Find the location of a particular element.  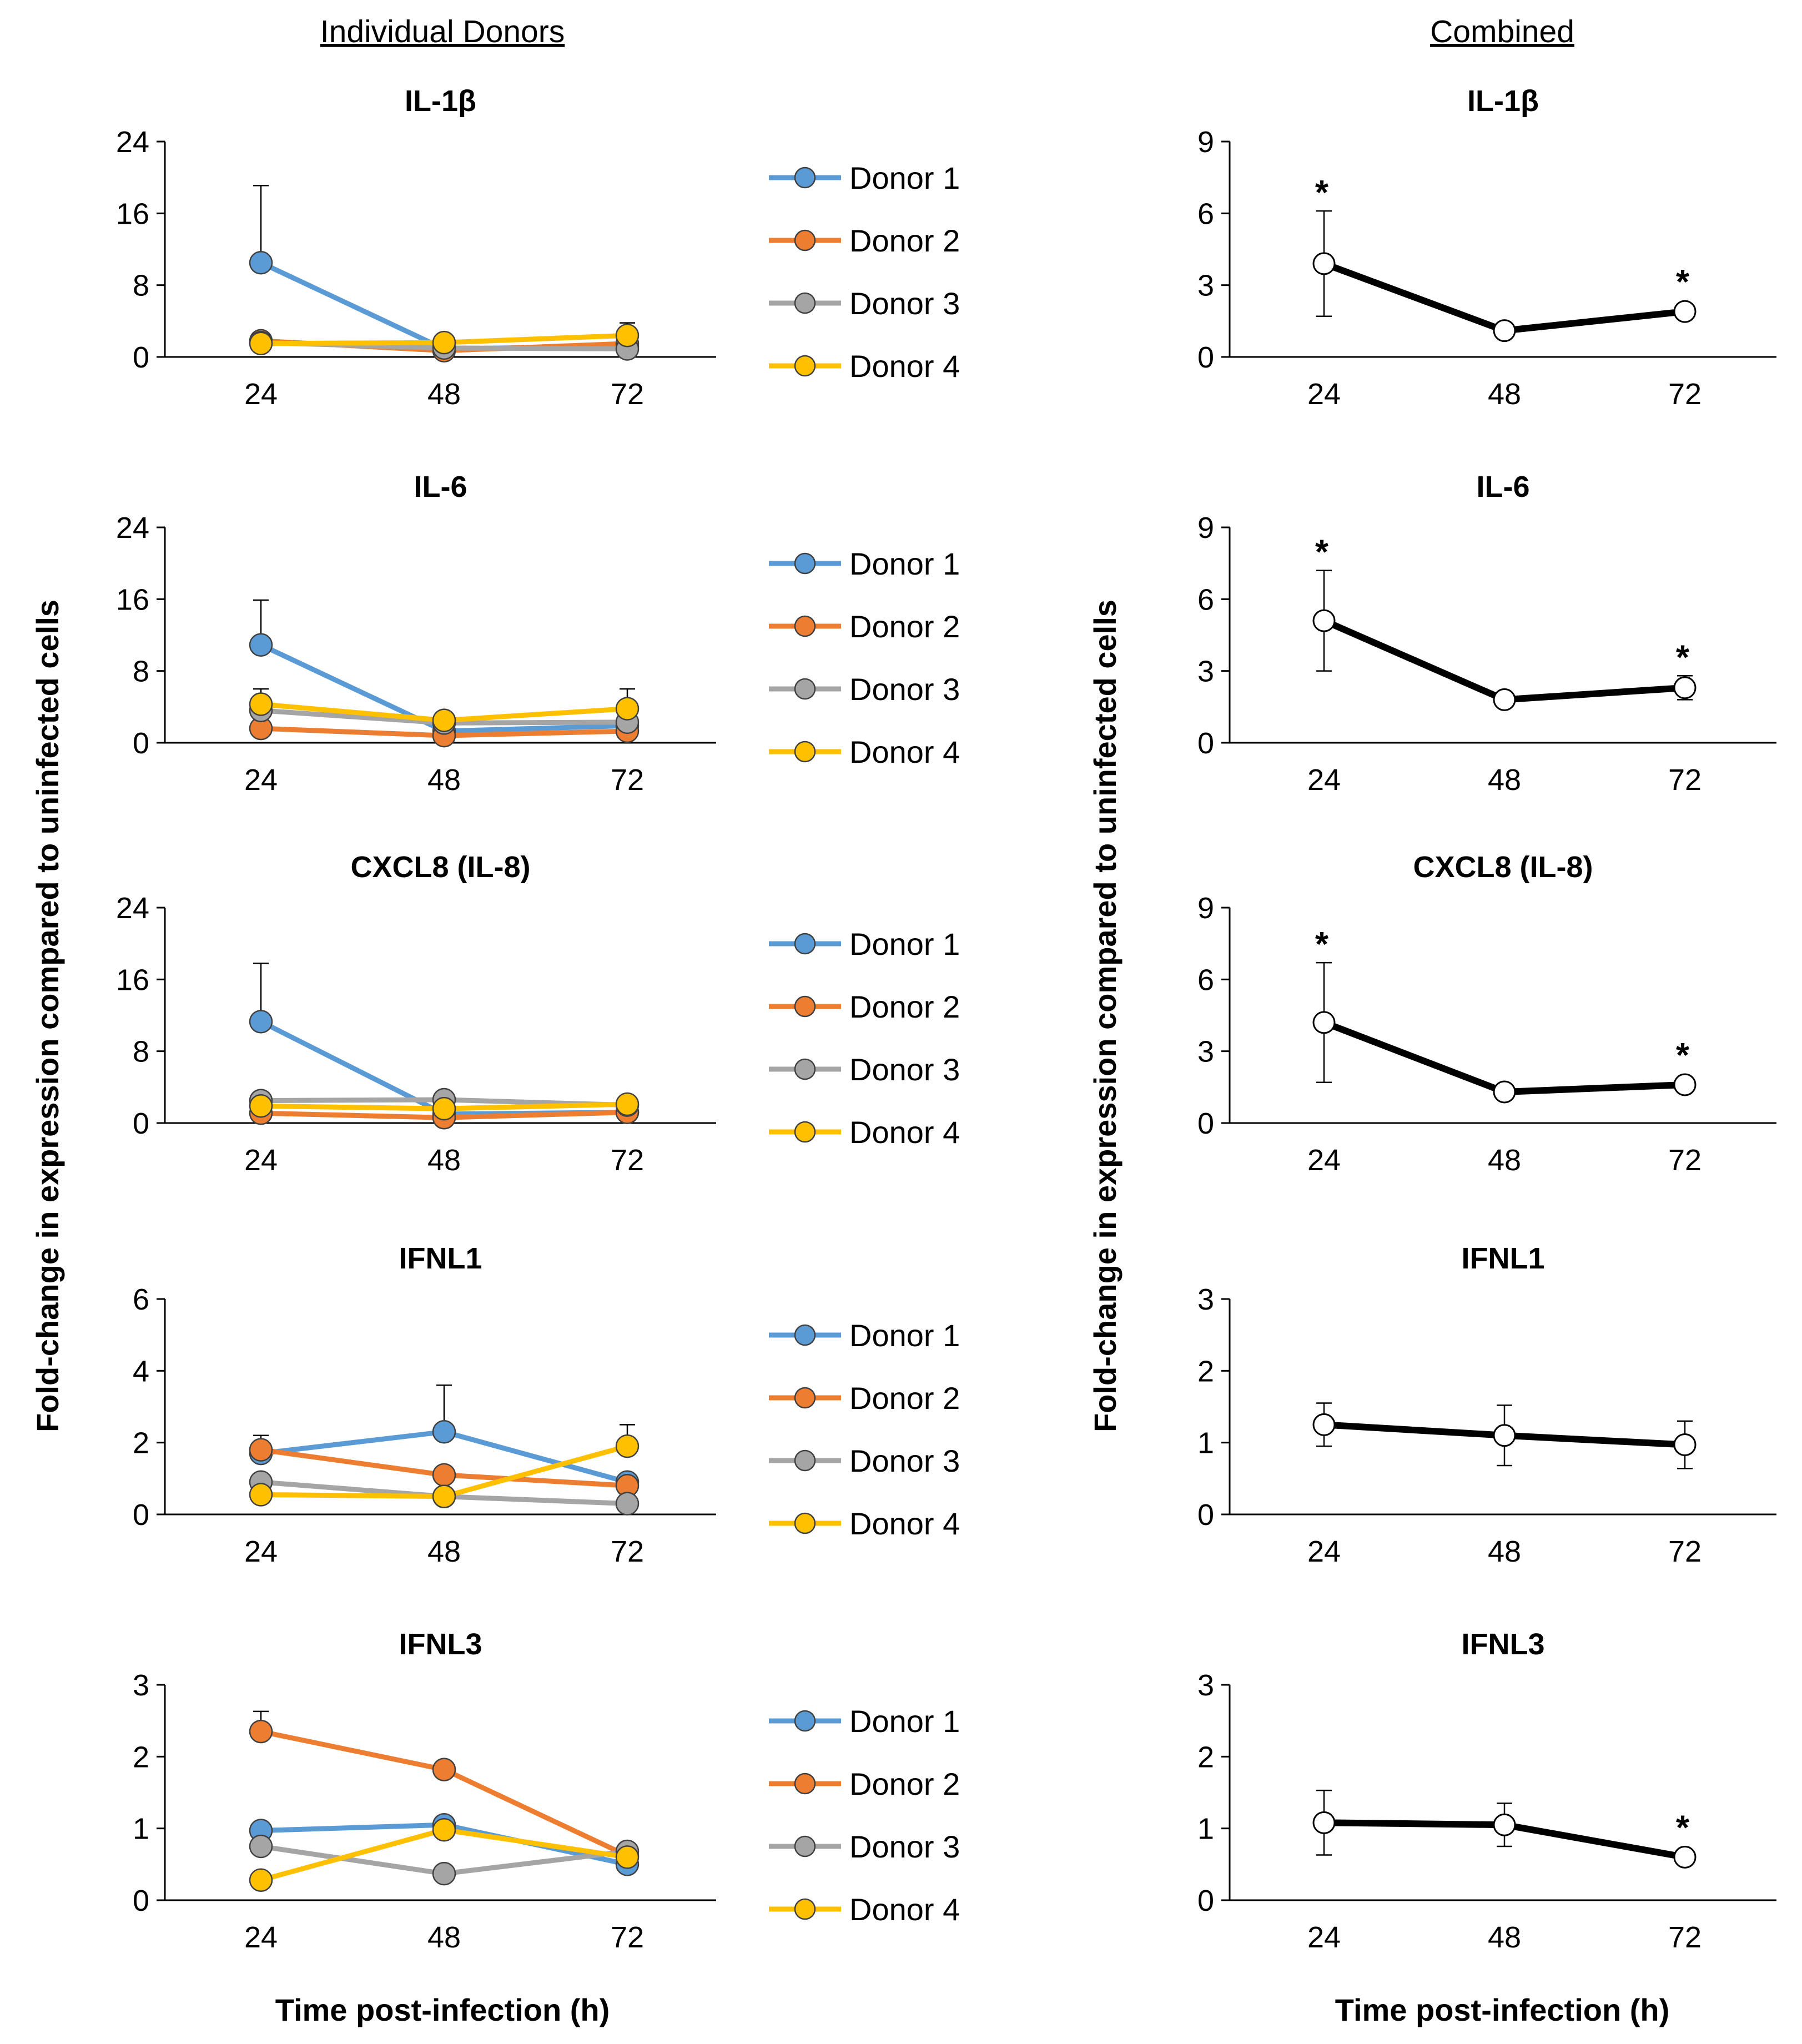

legend-label: Donor 3 is located at coordinates (904, 303).